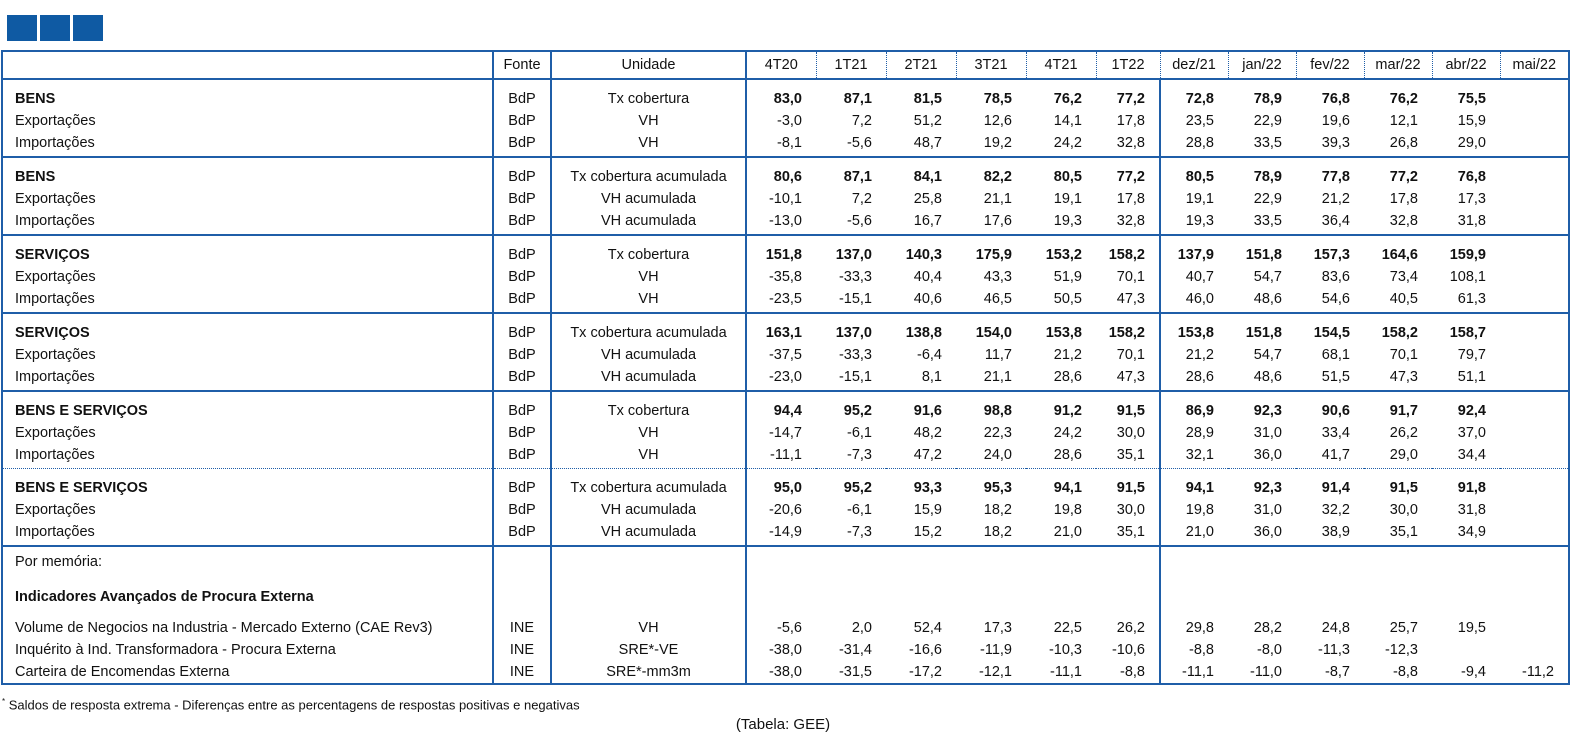  Describe the element at coordinates (1330, 223) in the screenshot. I see `value-cell: 36,4` at that location.